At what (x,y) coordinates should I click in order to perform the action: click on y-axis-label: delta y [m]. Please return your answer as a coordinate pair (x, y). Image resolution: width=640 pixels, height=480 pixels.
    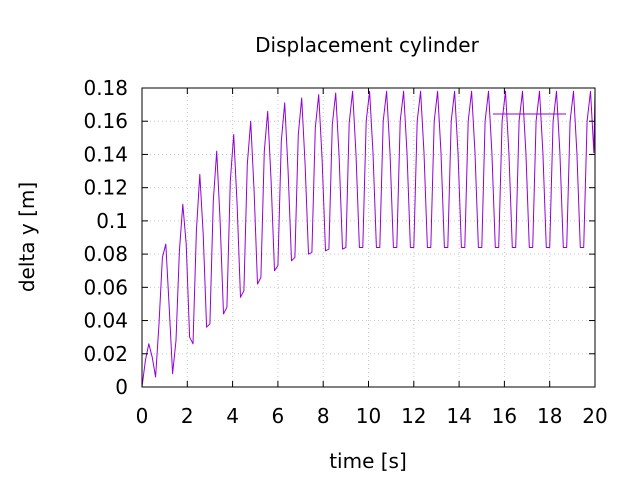
    Looking at the image, I should click on (27, 237).